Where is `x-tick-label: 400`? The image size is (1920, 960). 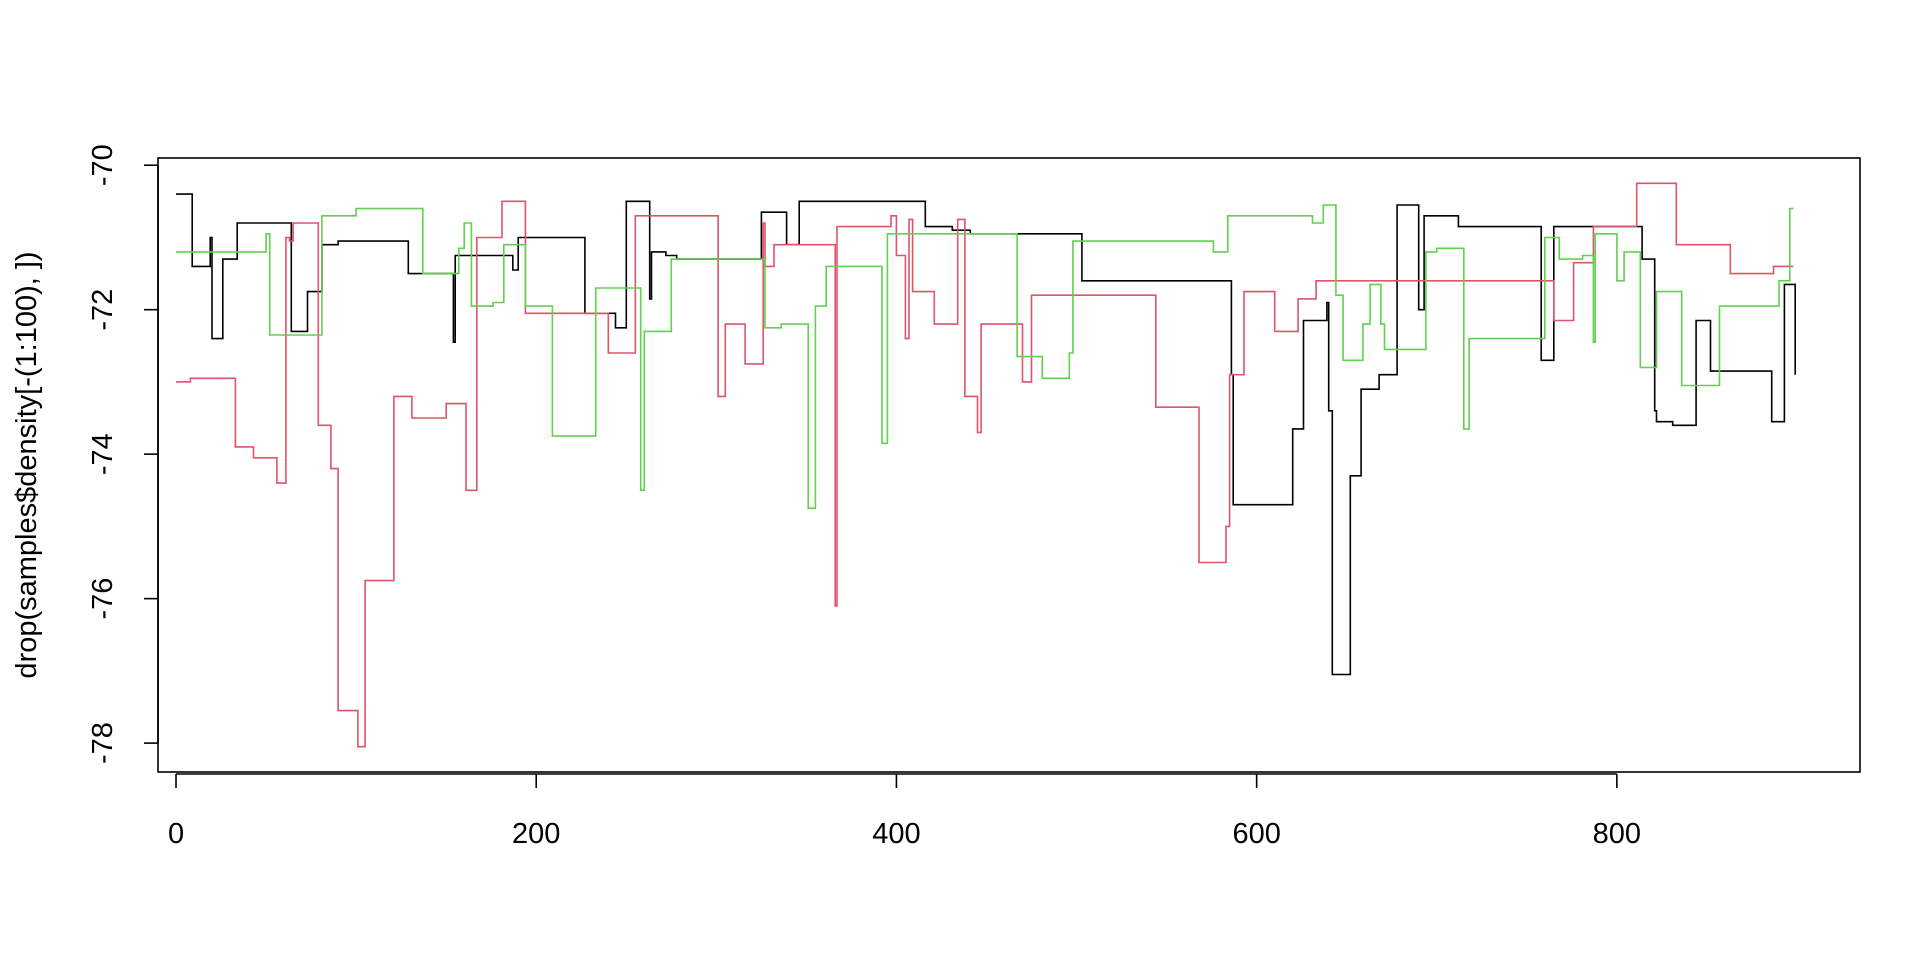
x-tick-label: 400 is located at coordinates (896, 834).